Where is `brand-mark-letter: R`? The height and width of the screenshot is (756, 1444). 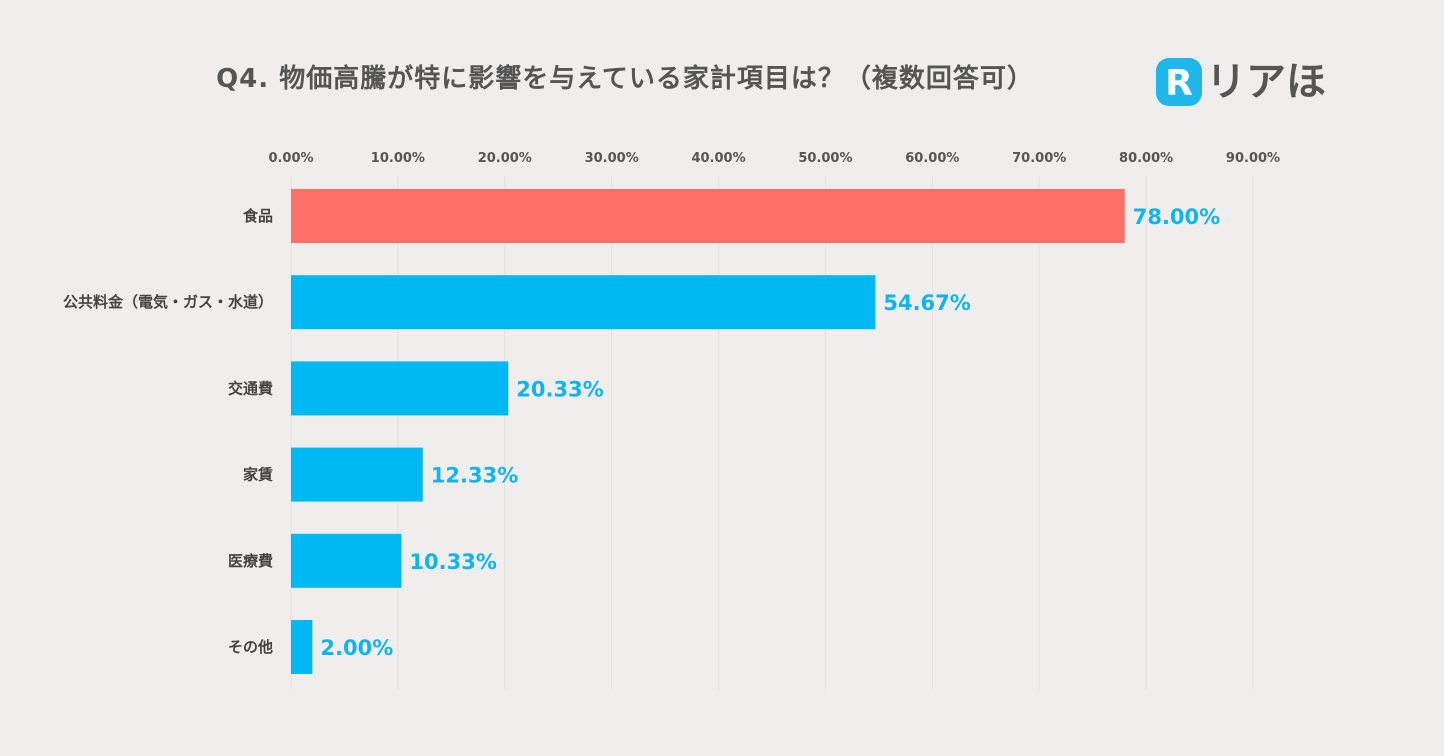
brand-mark-letter: R is located at coordinates (1179, 83).